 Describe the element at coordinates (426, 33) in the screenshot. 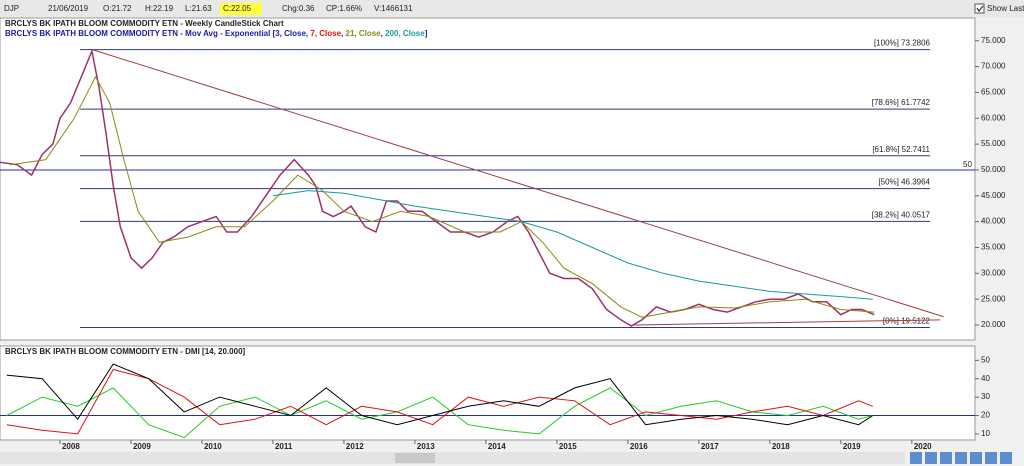

I see `subtitle-part: ]` at that location.